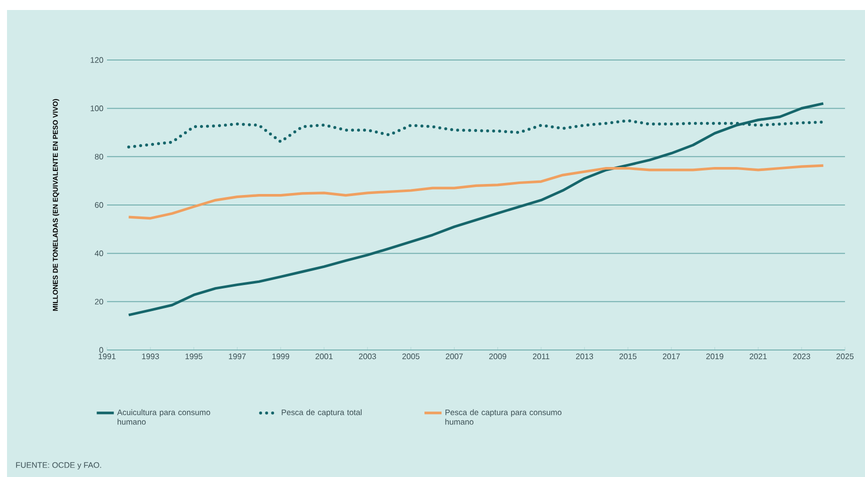 The image size is (865, 477). What do you see at coordinates (801, 357) in the screenshot?
I see `x-tick-label: 2023` at bounding box center [801, 357].